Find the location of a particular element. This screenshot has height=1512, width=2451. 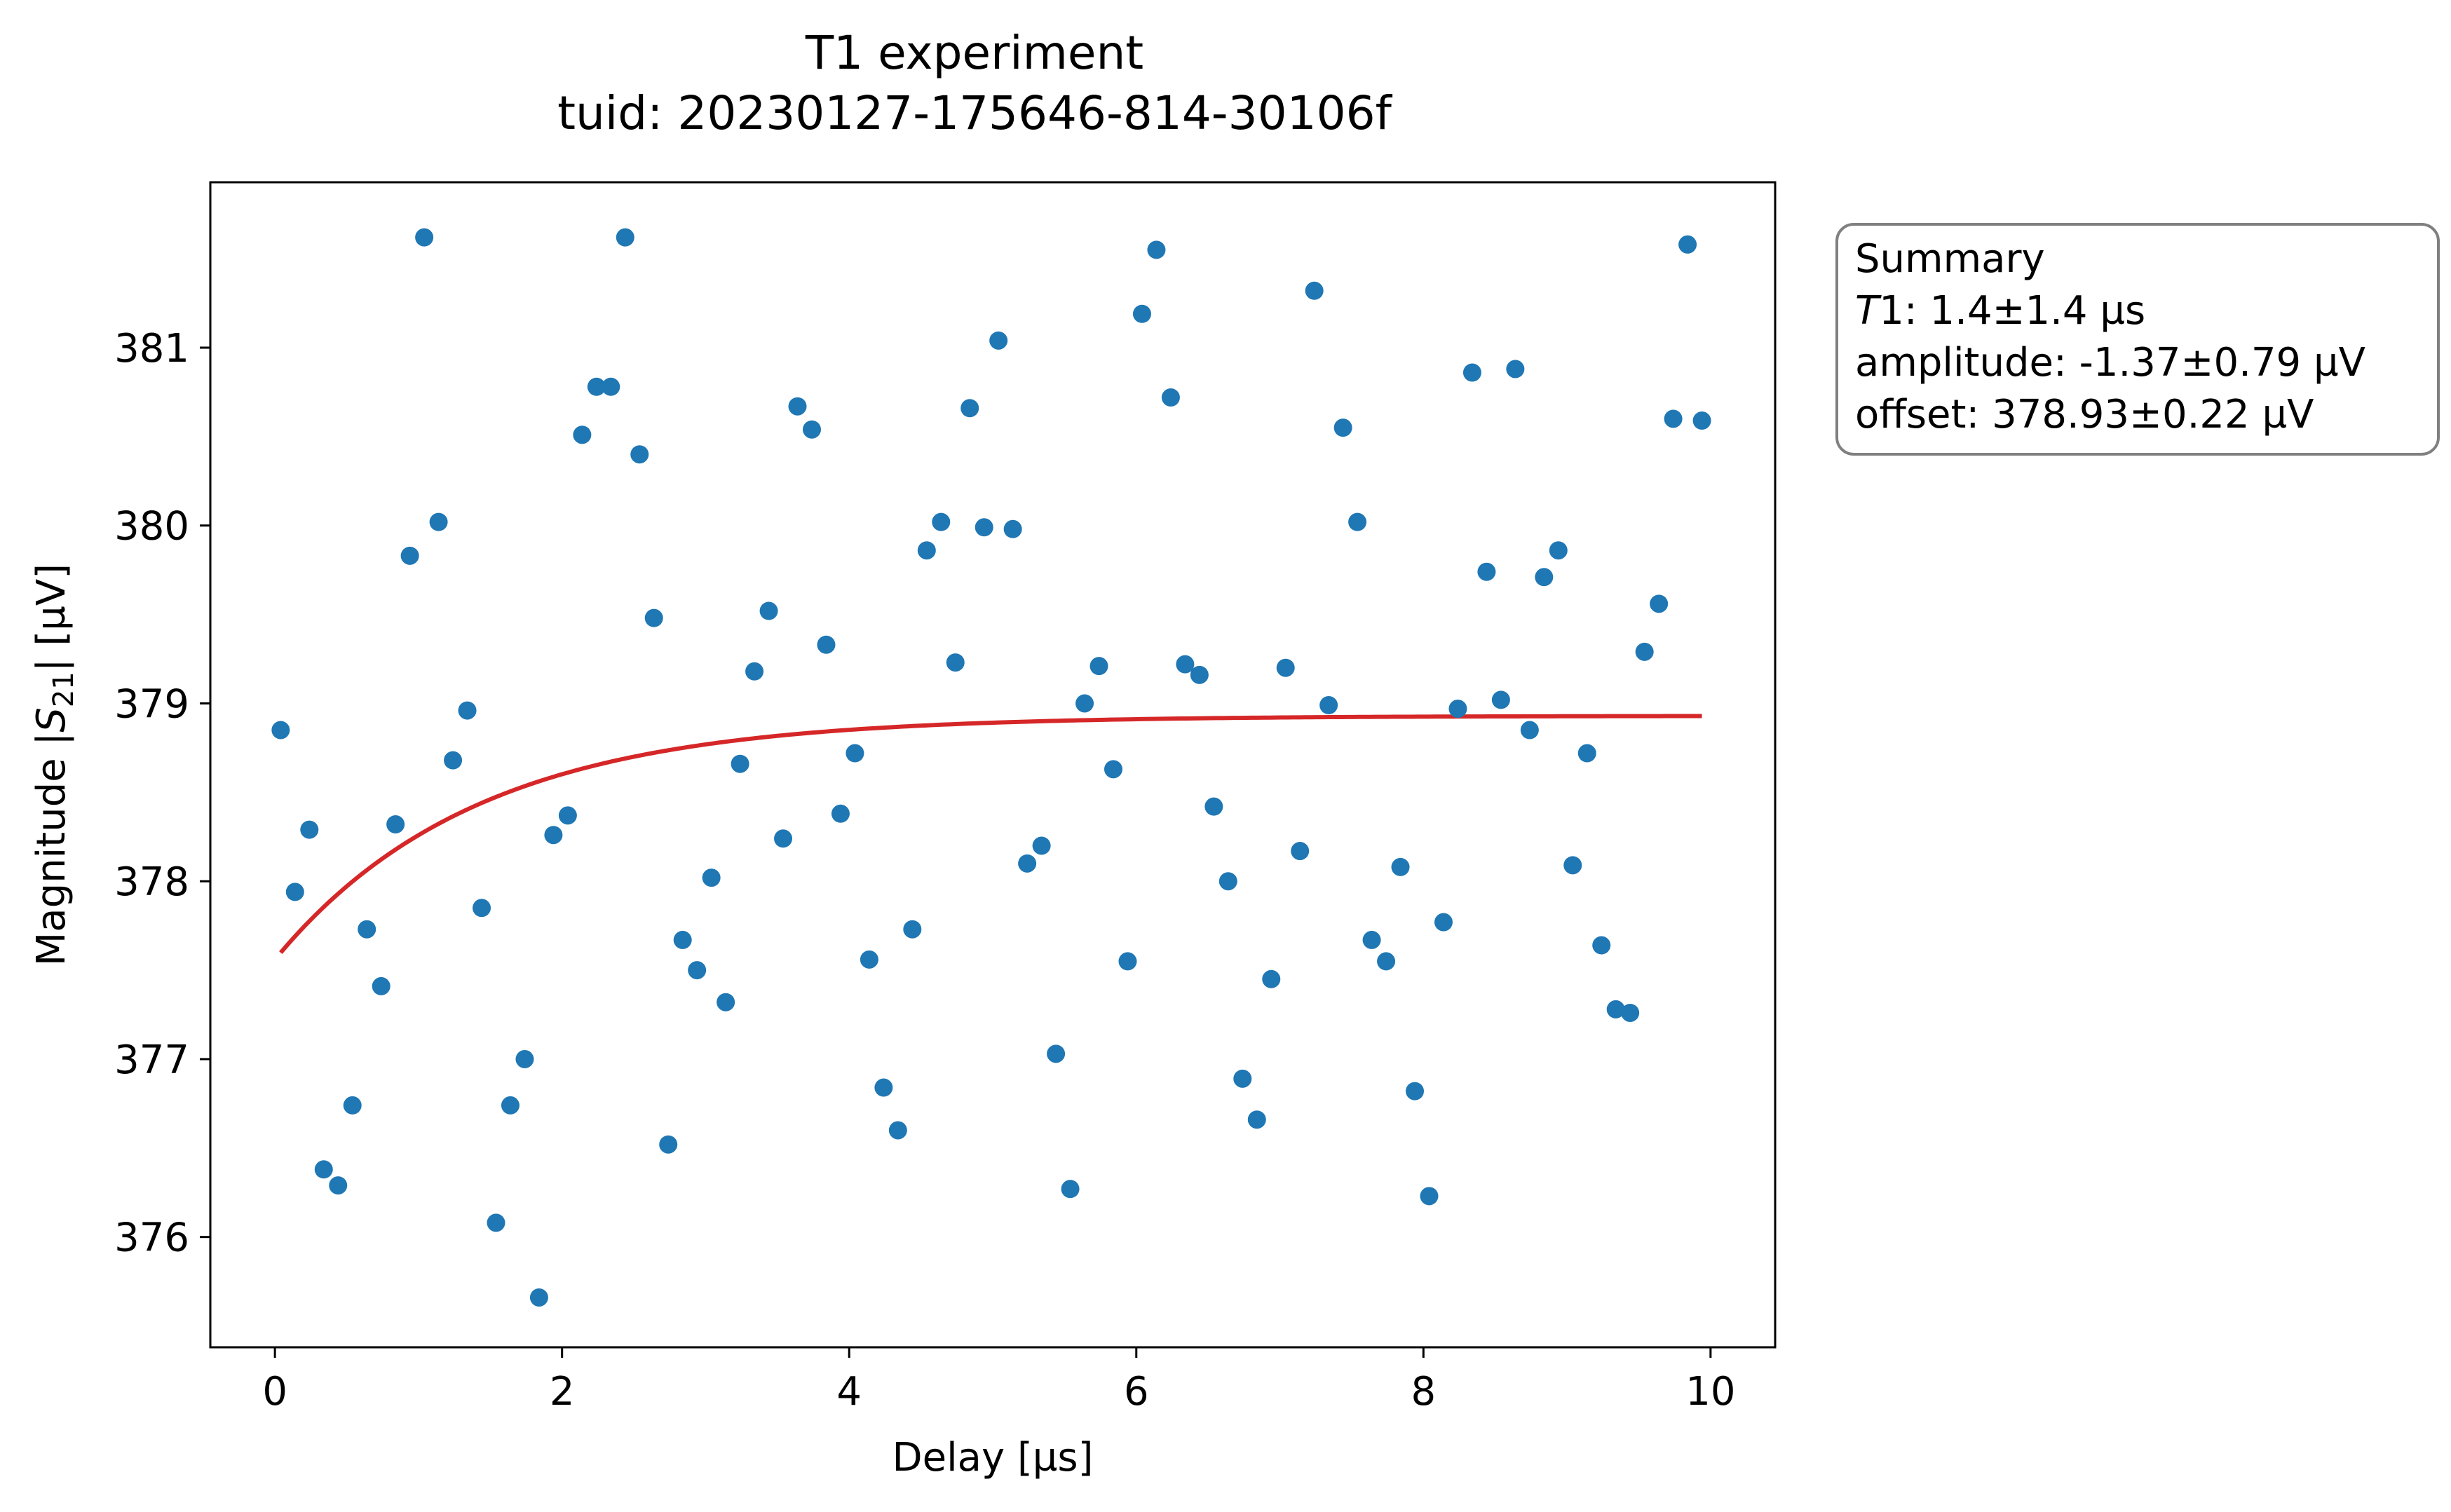

y-tick-label: 379 is located at coordinates (151, 704).